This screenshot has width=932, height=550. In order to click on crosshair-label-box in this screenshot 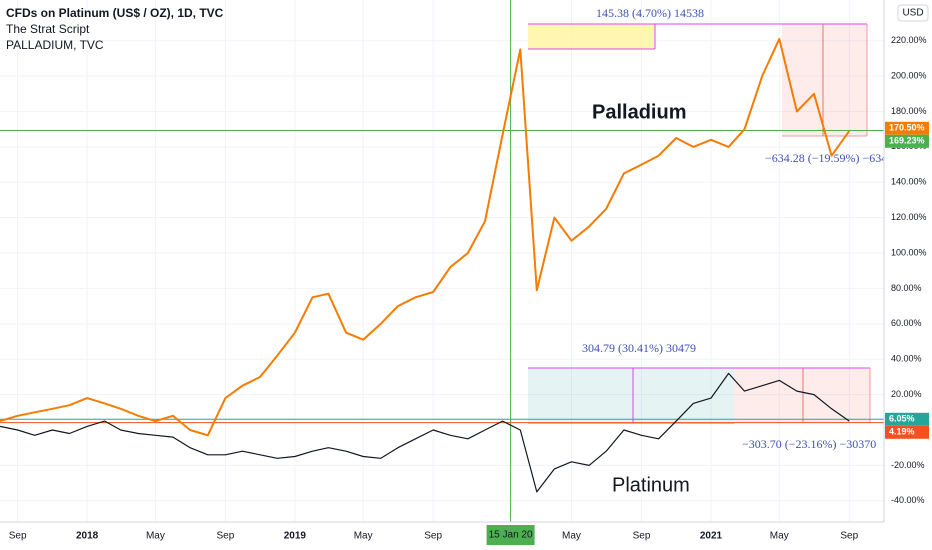, I will do `click(510, 535)`.